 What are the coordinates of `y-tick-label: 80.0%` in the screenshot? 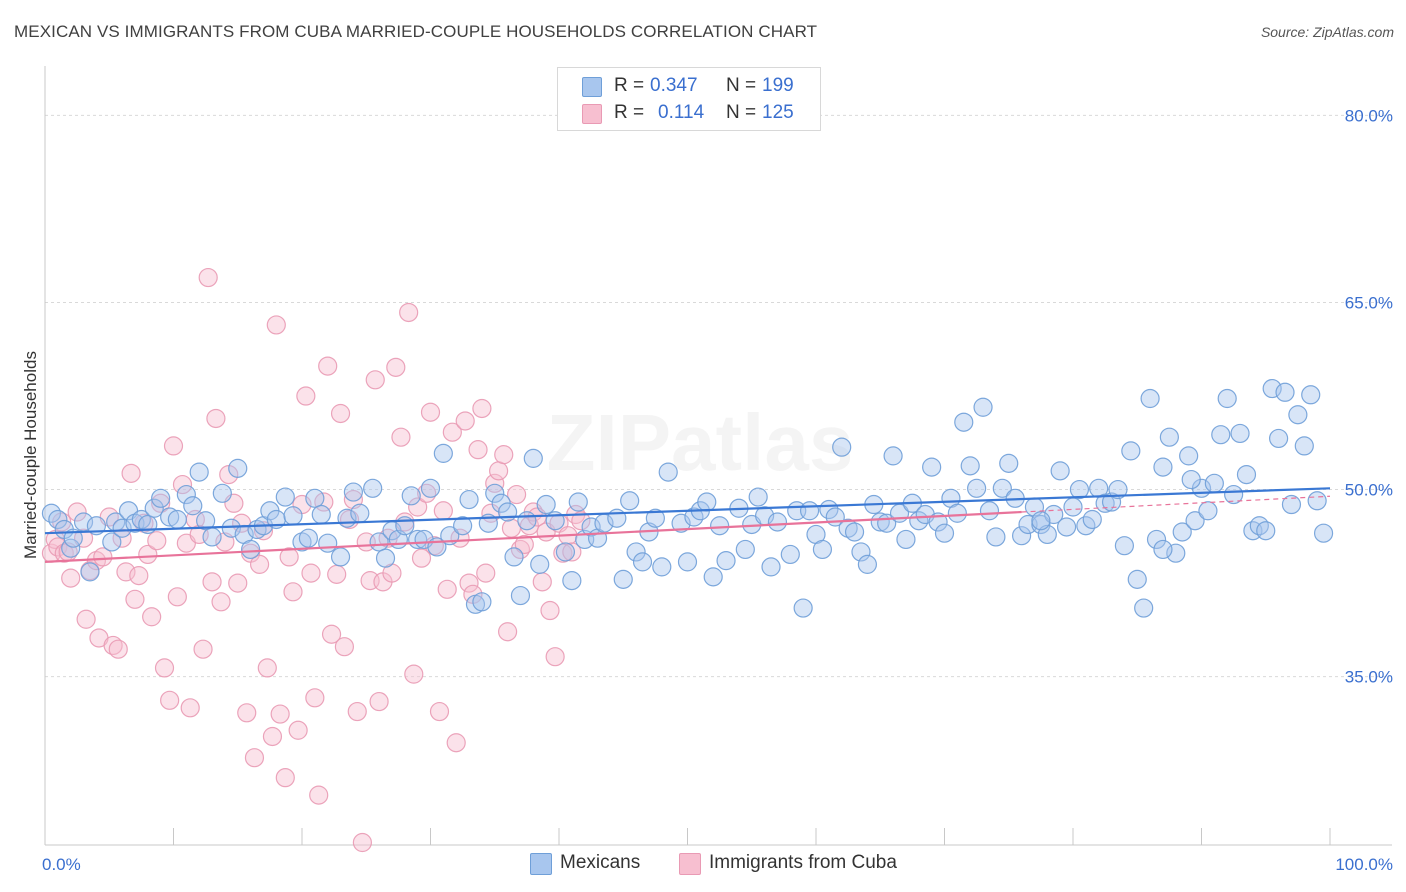 It's located at (1369, 115).